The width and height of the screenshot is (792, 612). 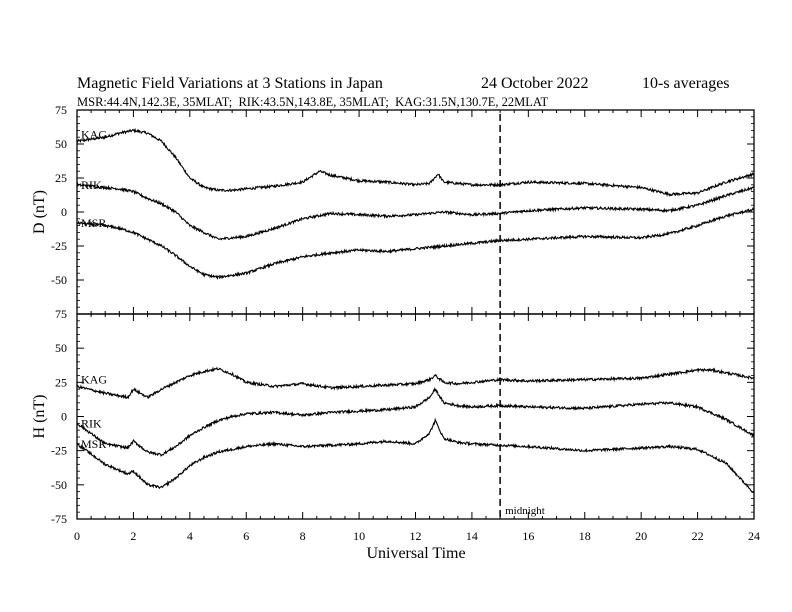 What do you see at coordinates (190, 536) in the screenshot?
I see `x-tick-label: 4` at bounding box center [190, 536].